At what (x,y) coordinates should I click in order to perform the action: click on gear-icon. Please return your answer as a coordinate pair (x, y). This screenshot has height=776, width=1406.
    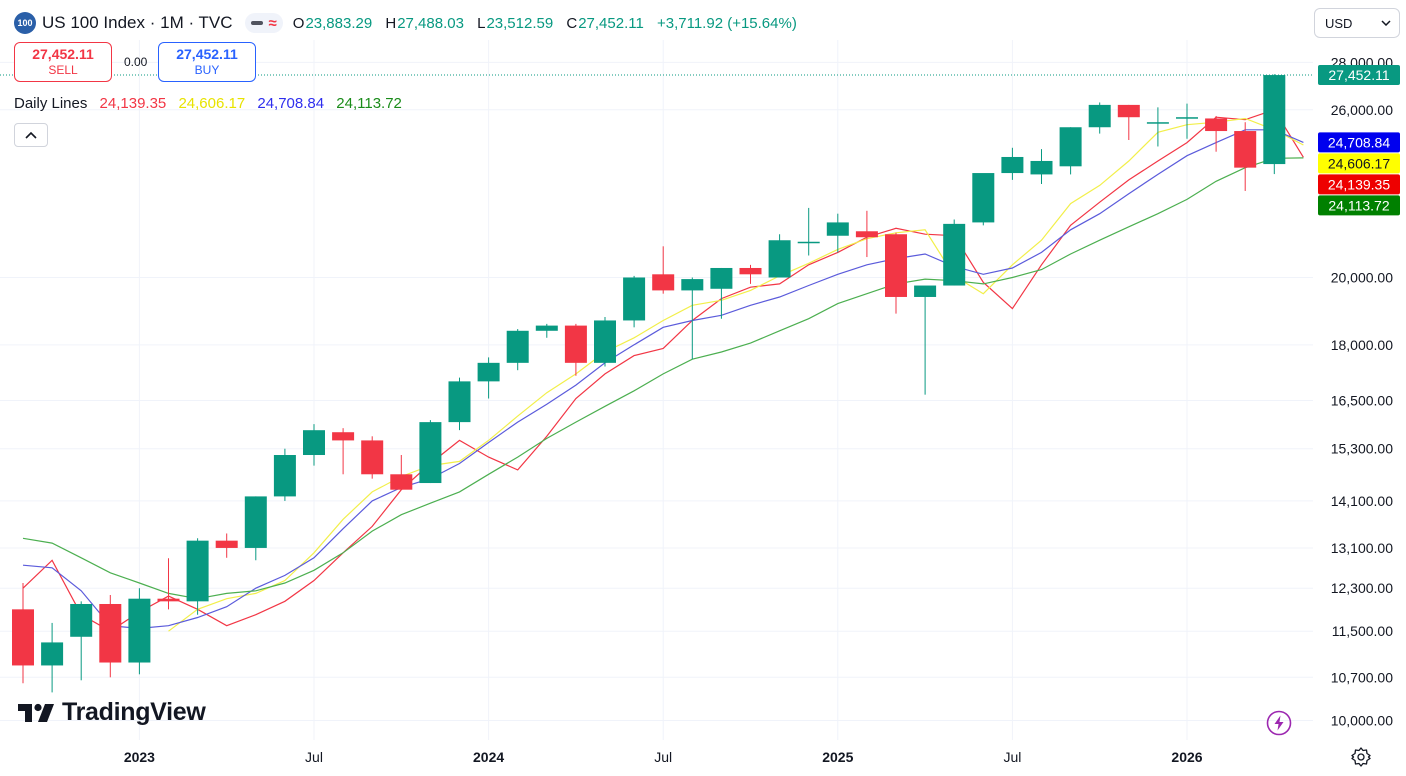
    Looking at the image, I should click on (1361, 757).